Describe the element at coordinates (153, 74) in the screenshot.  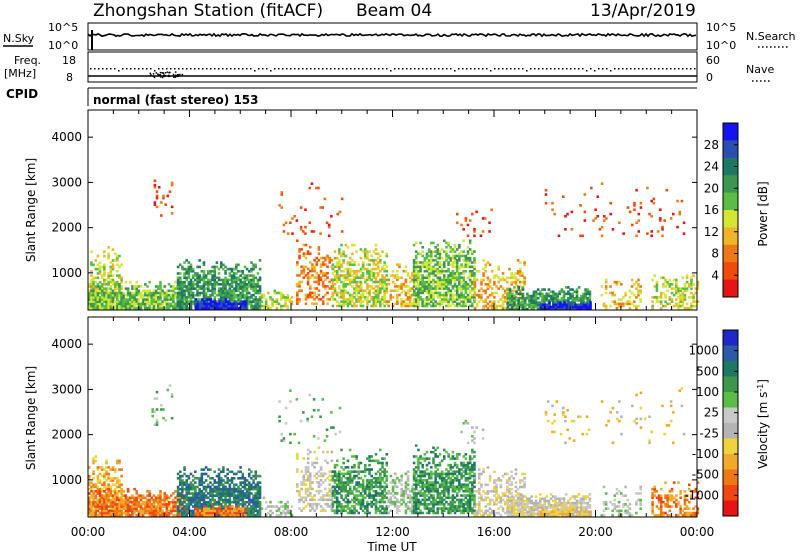
I see `nave-dot-cluster` at that location.